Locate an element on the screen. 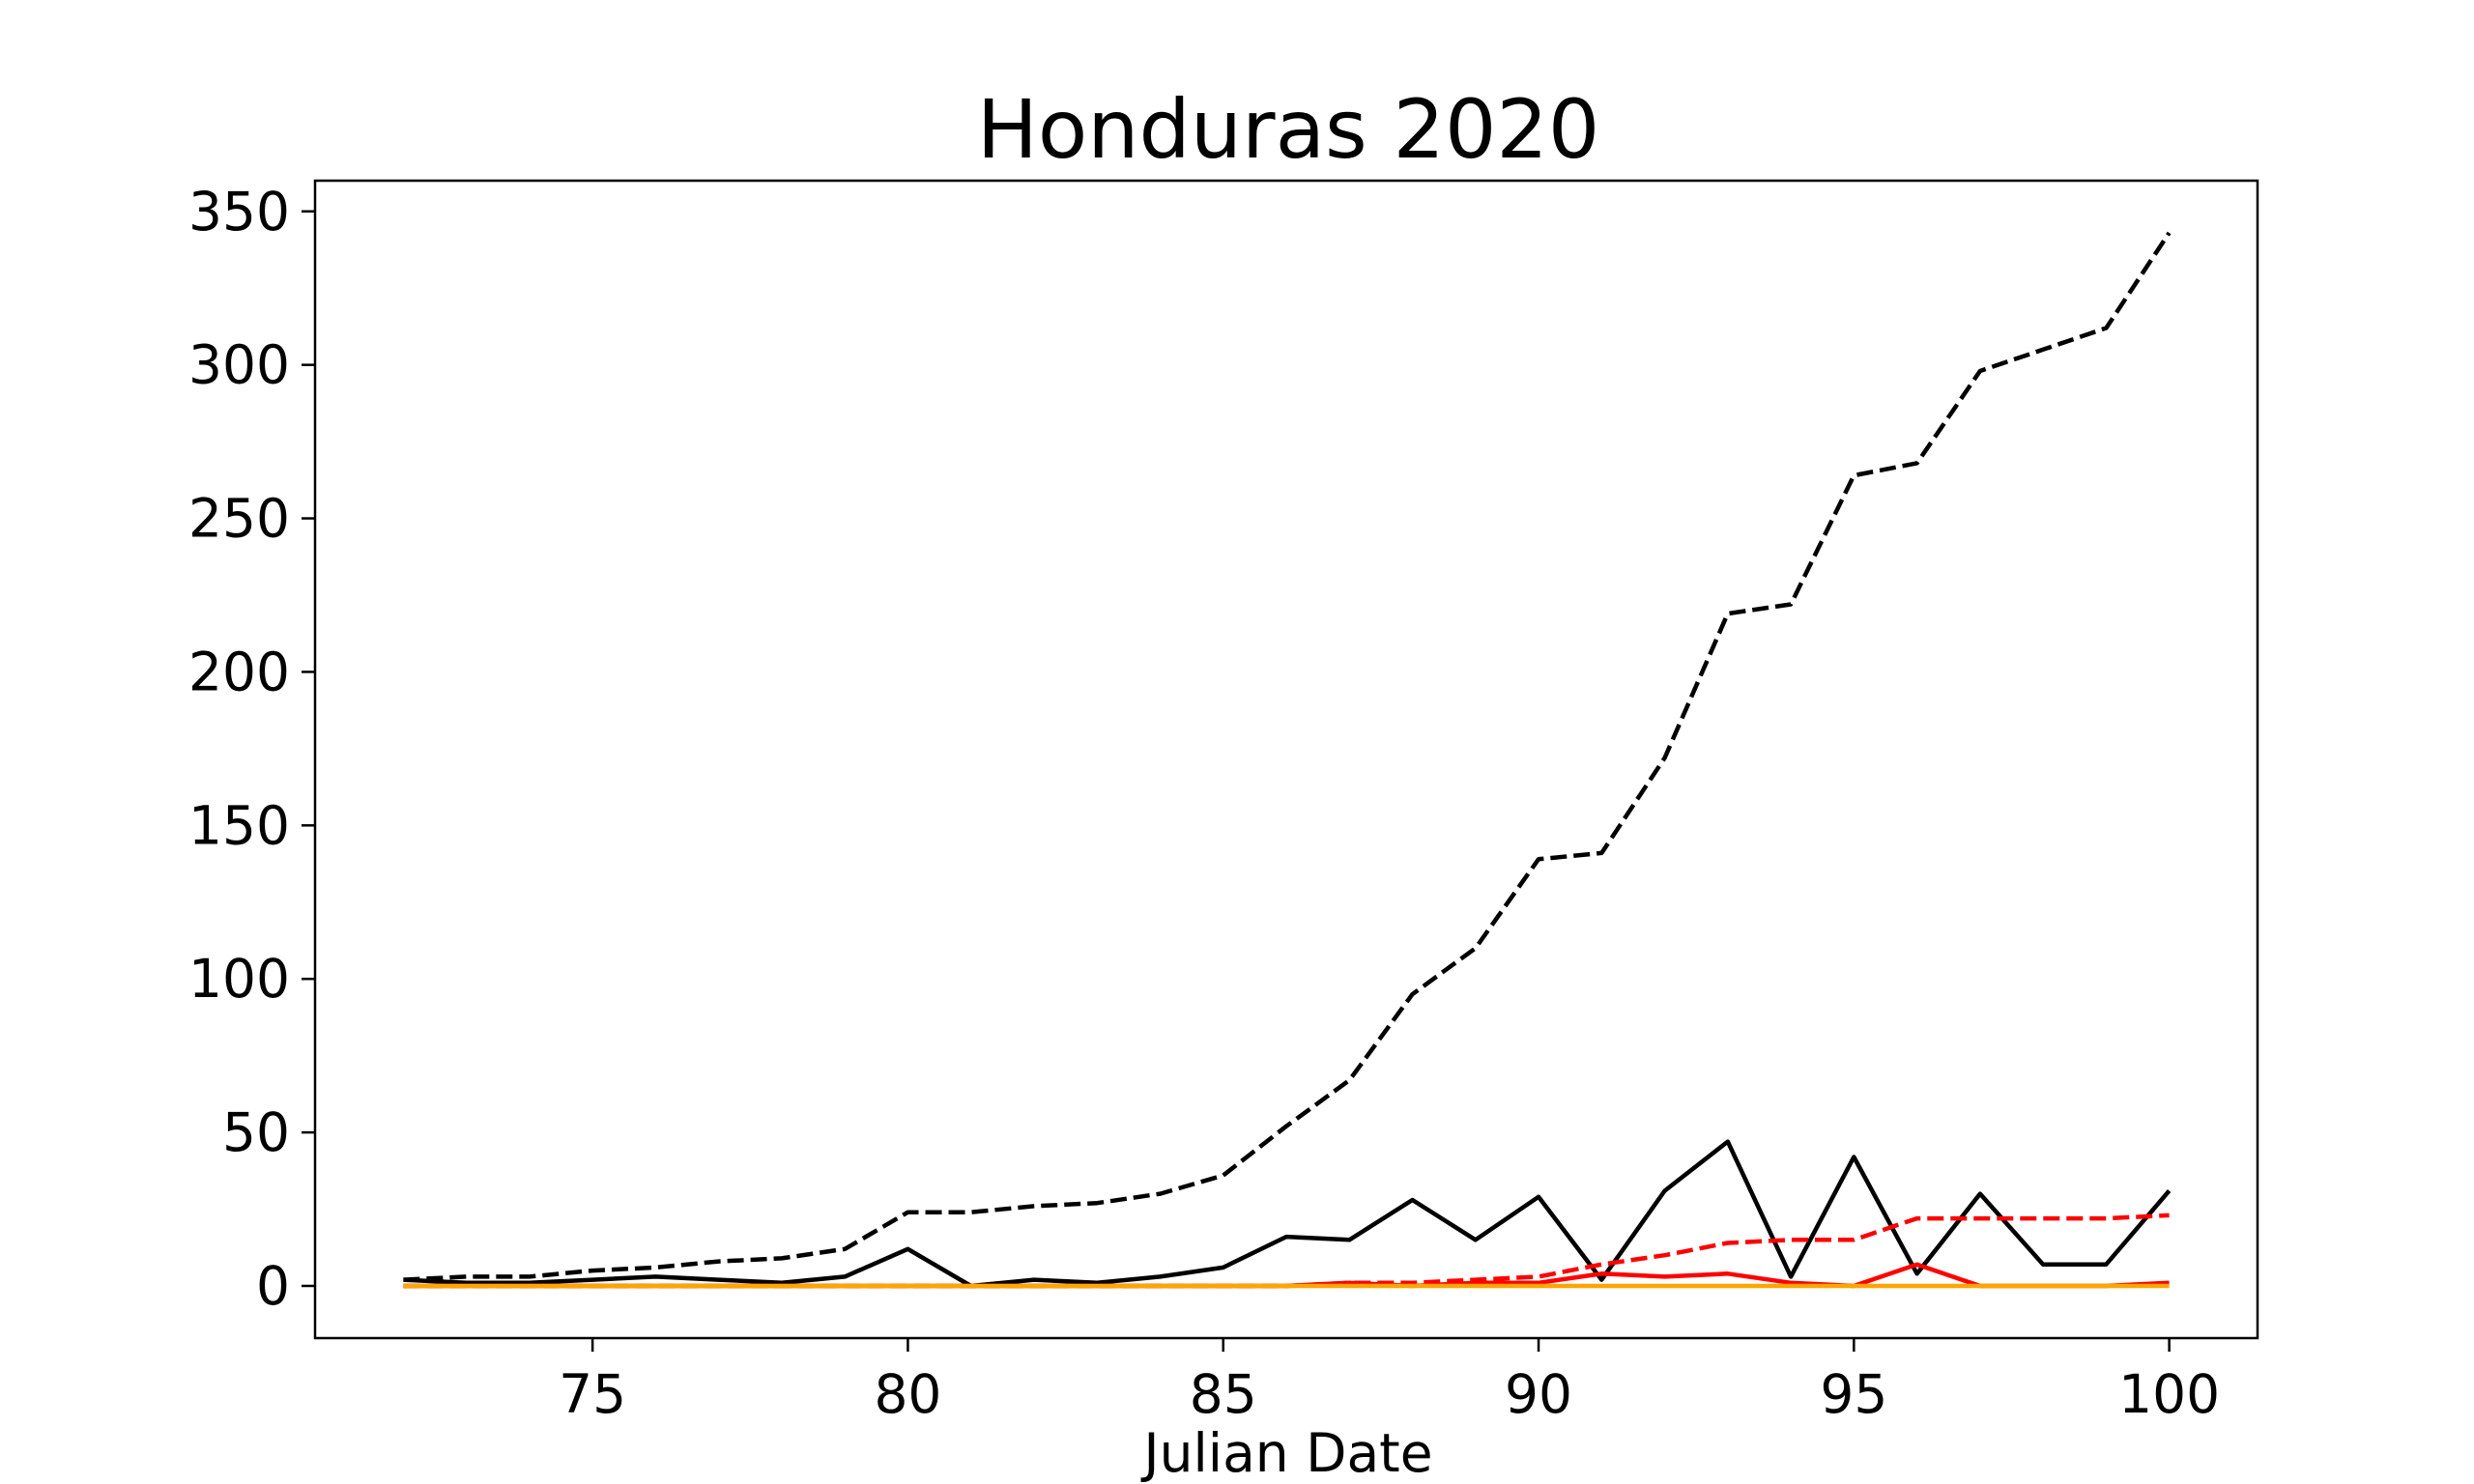  x-tick-label: 90 is located at coordinates (1538, 1394).